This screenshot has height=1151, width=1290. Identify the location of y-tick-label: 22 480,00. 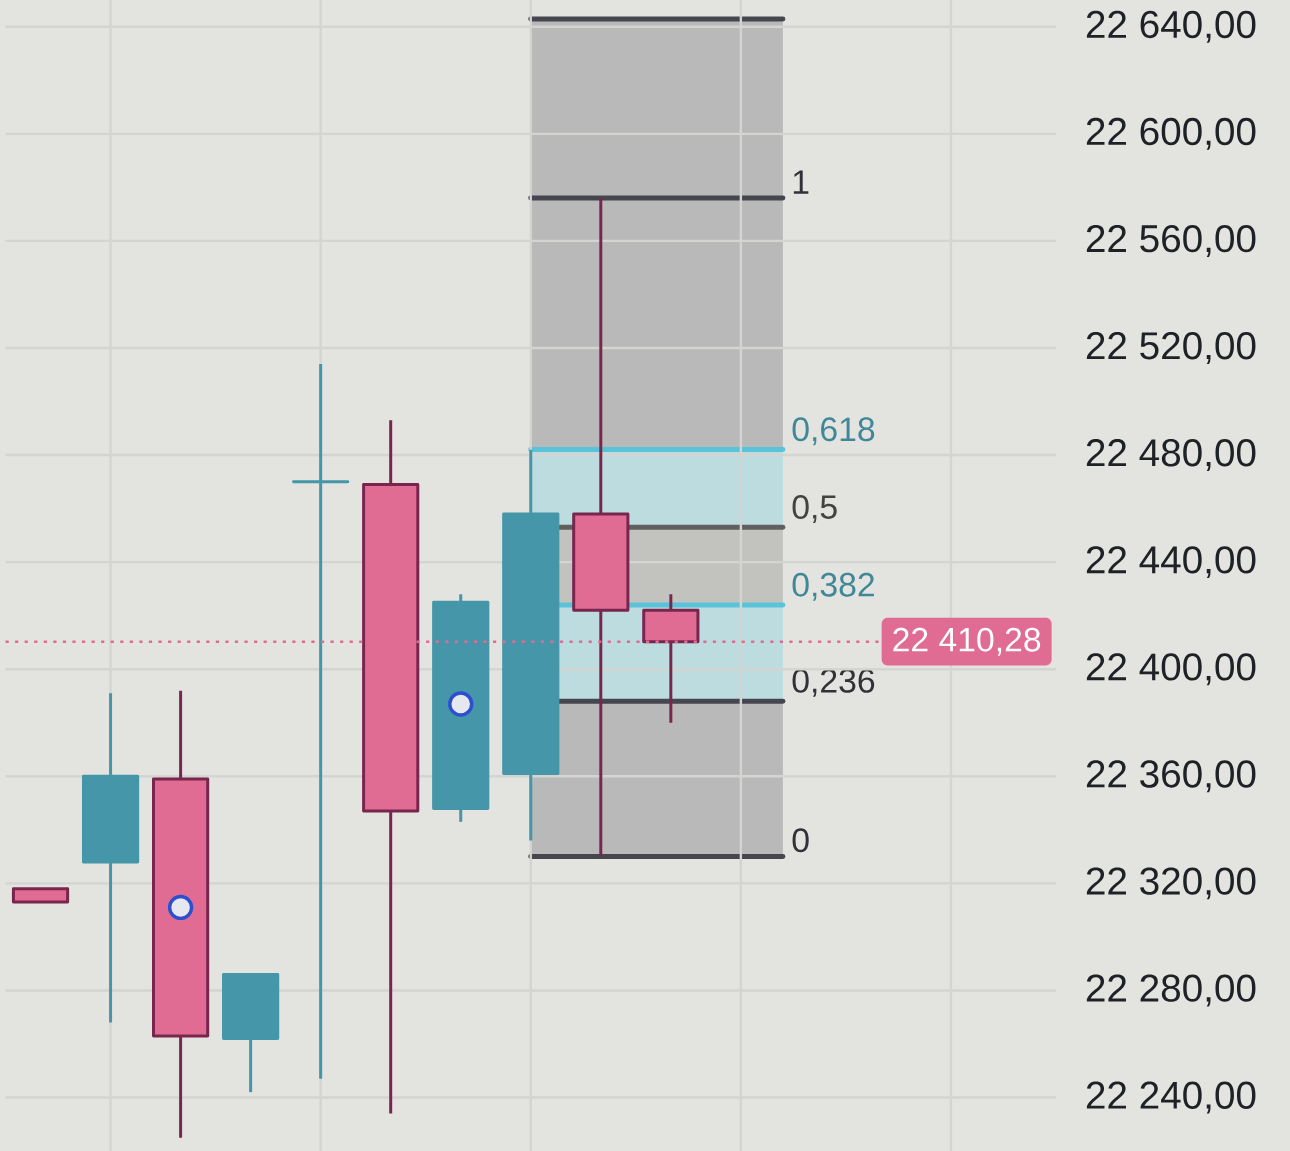
(1171, 455).